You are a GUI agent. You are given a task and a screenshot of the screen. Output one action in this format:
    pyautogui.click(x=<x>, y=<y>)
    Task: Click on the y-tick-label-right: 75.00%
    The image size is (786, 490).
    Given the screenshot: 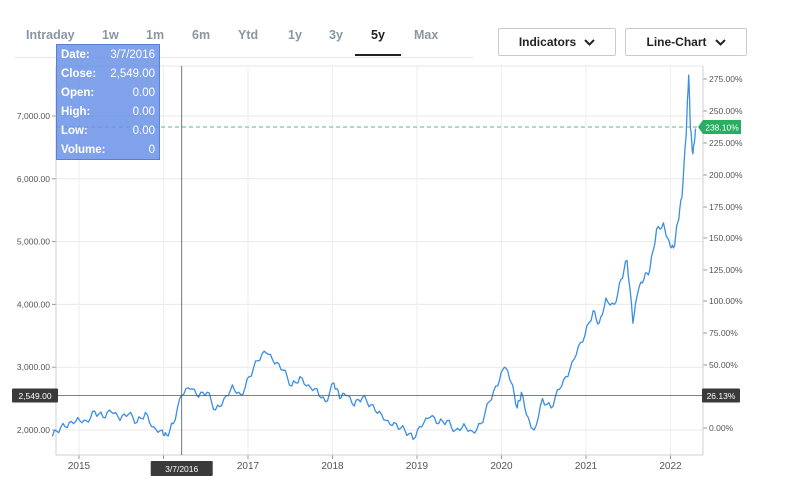 What is the action you would take?
    pyautogui.click(x=723, y=333)
    